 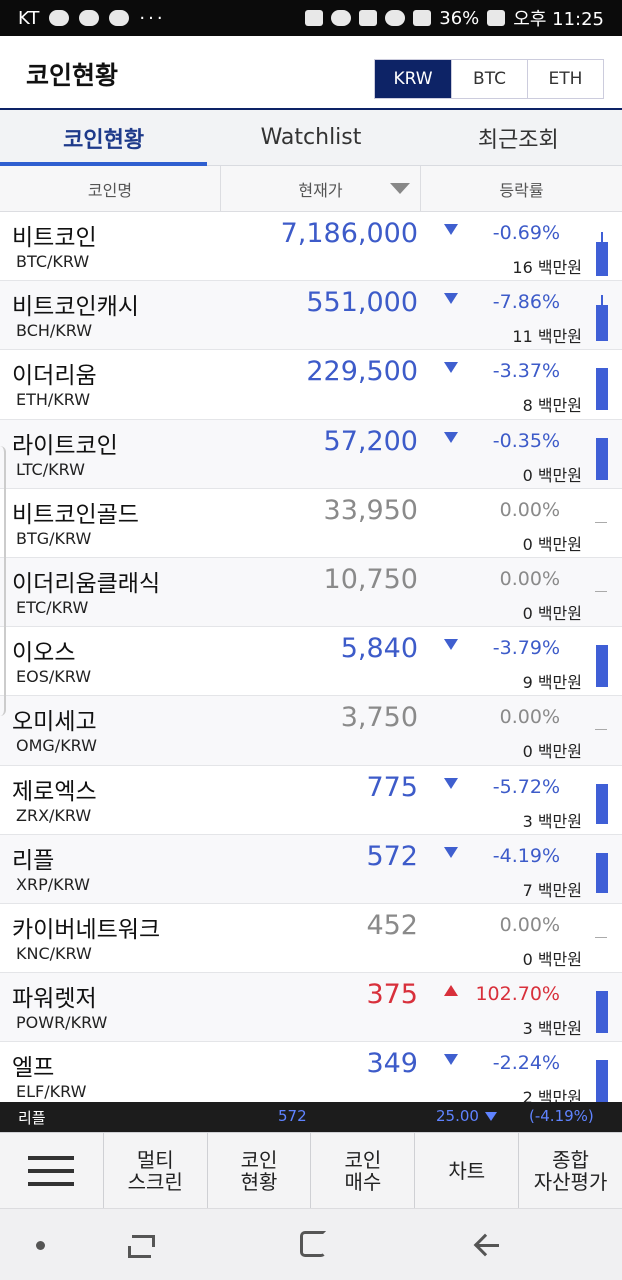 I want to click on talk-icon, so click(x=59, y=18).